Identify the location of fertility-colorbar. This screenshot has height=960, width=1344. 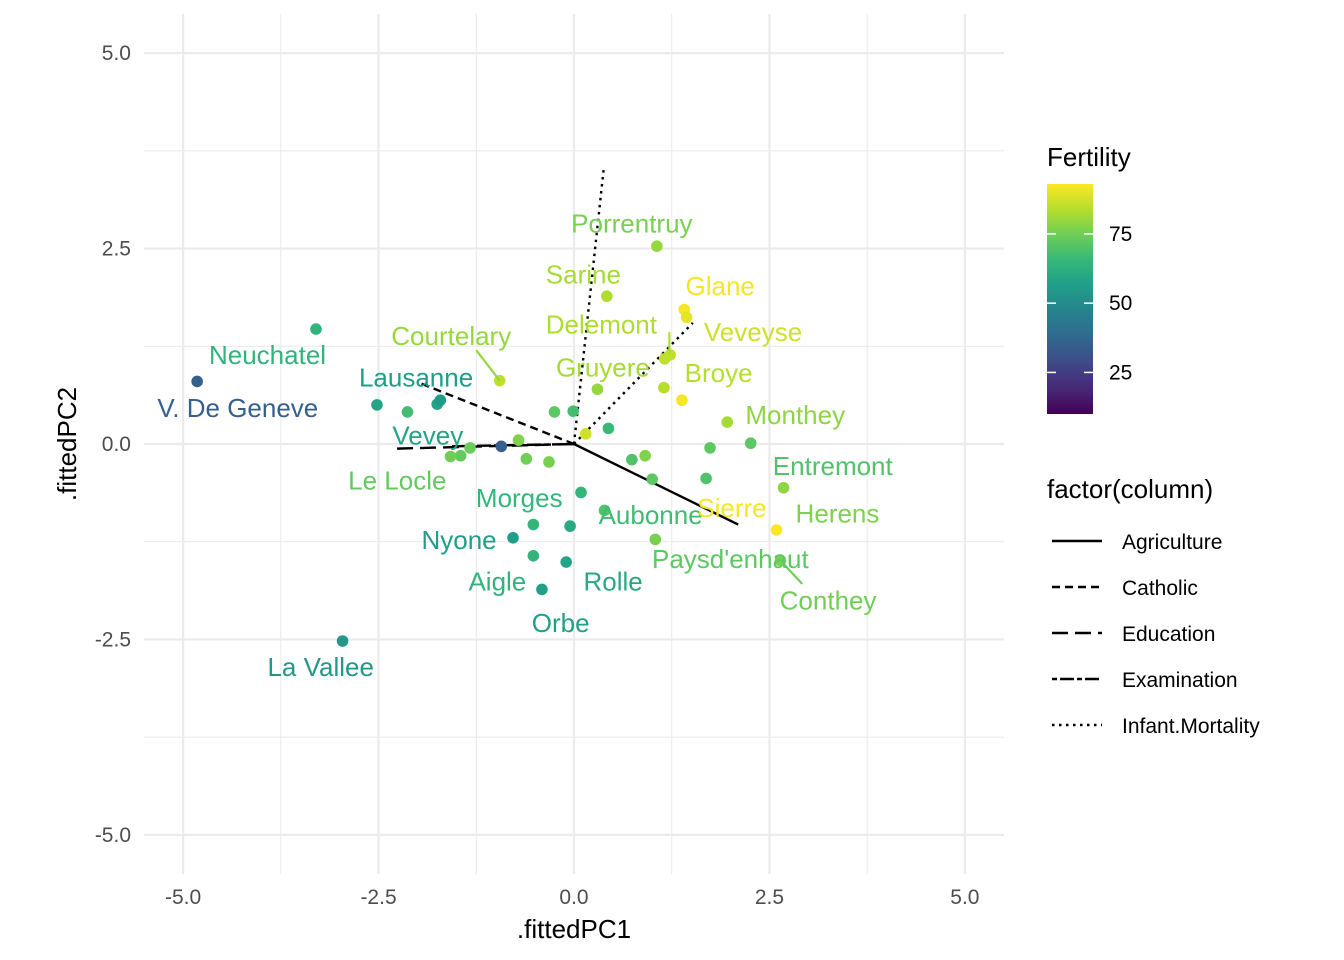
(1070, 299).